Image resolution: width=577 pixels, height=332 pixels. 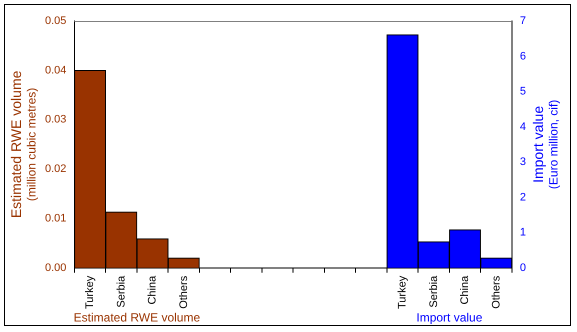 What do you see at coordinates (523, 56) in the screenshot?
I see `y2-tick-label: 6` at bounding box center [523, 56].